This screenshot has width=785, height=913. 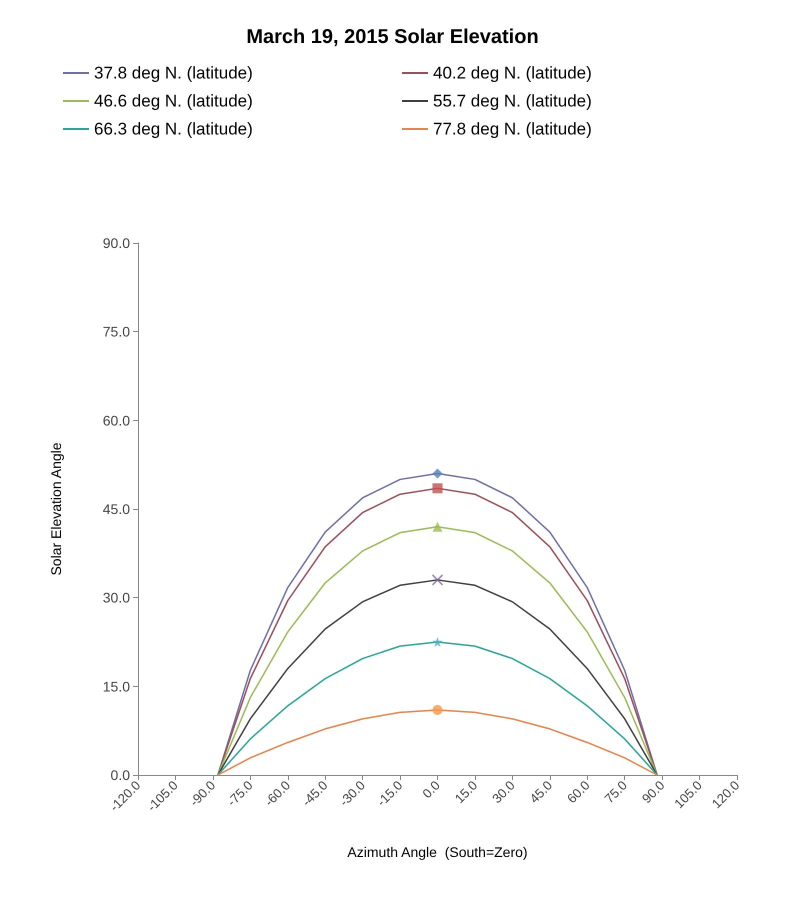 I want to click on legend-label: 66.3 deg N. (latitude), so click(x=173, y=129).